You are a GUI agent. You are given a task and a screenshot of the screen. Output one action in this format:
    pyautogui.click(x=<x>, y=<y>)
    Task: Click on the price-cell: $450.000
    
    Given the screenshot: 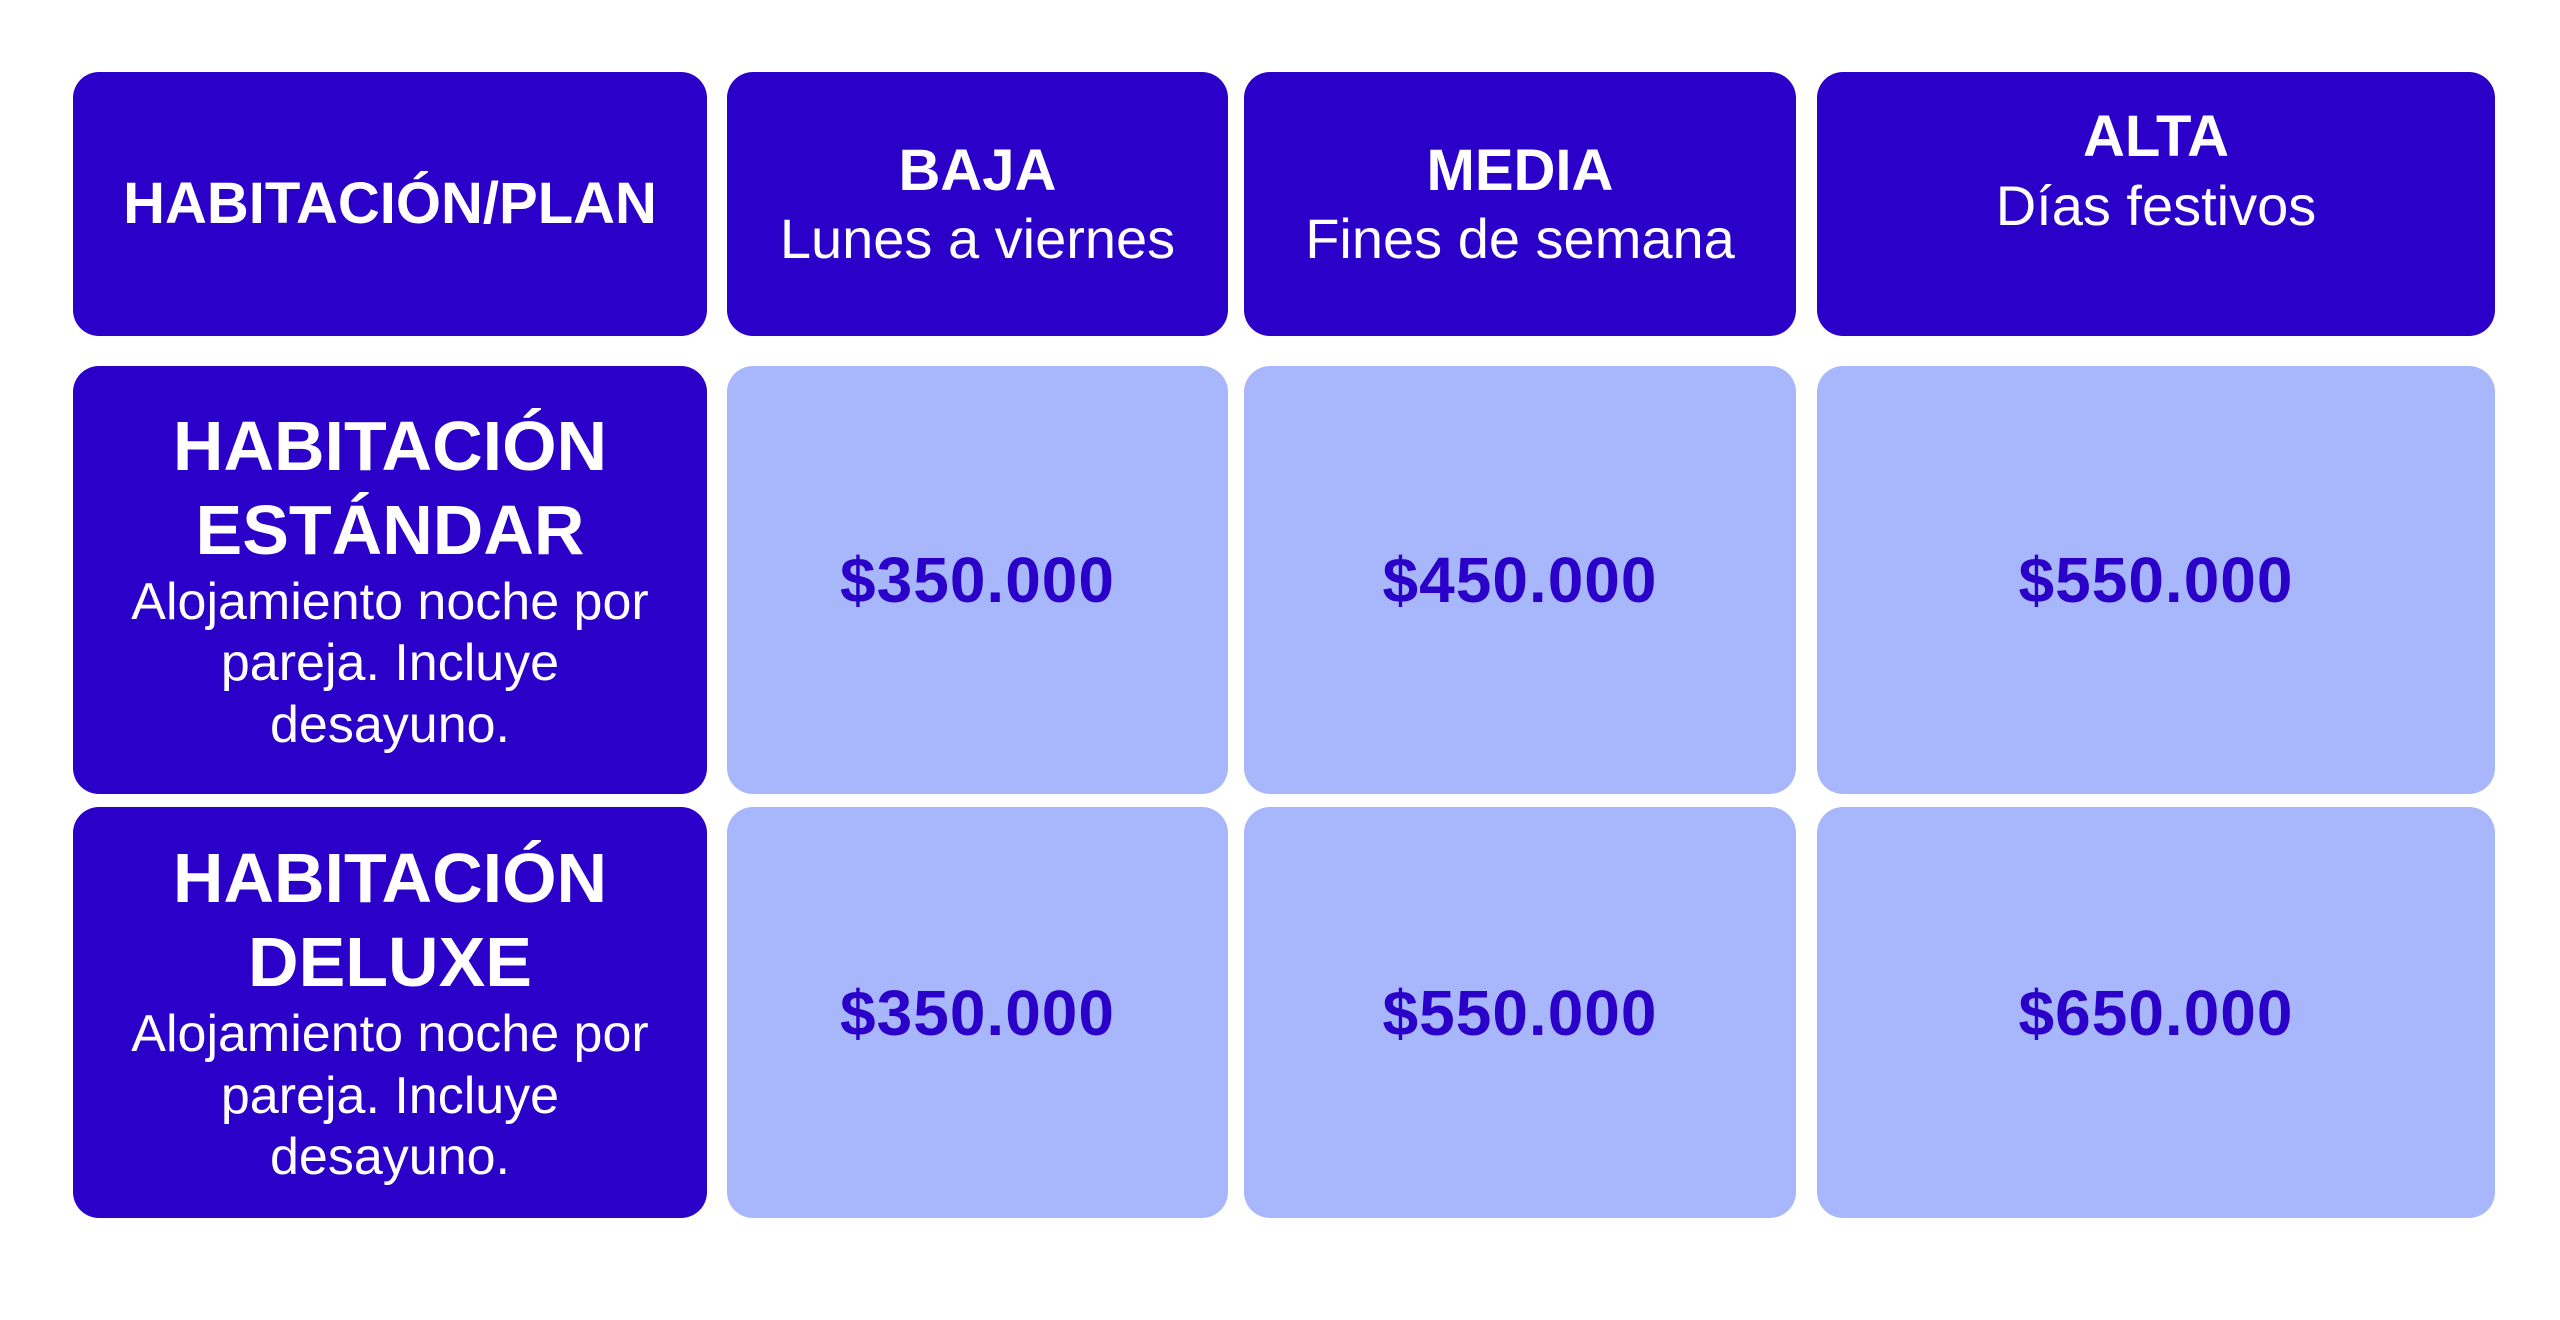 What is the action you would take?
    pyautogui.click(x=1520, y=580)
    